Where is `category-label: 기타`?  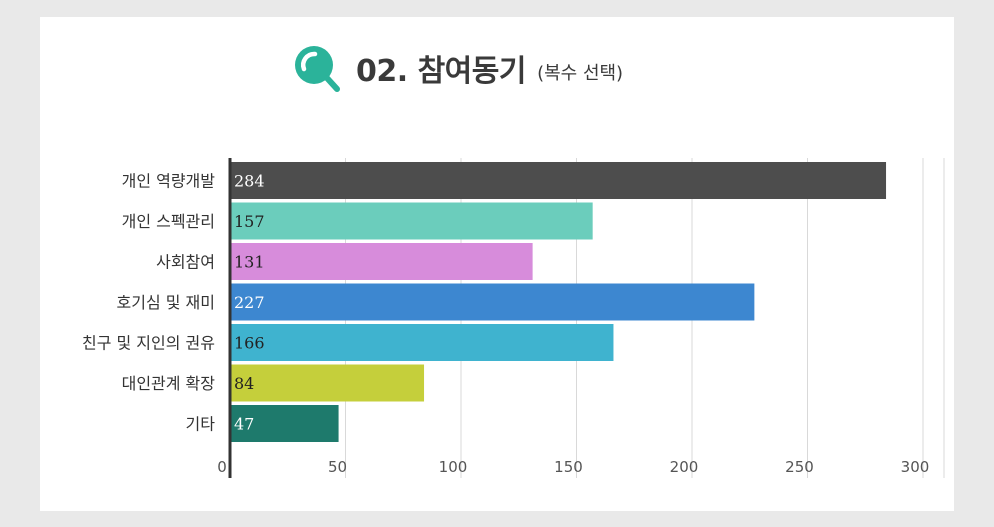
category-label: 기타 is located at coordinates (201, 424).